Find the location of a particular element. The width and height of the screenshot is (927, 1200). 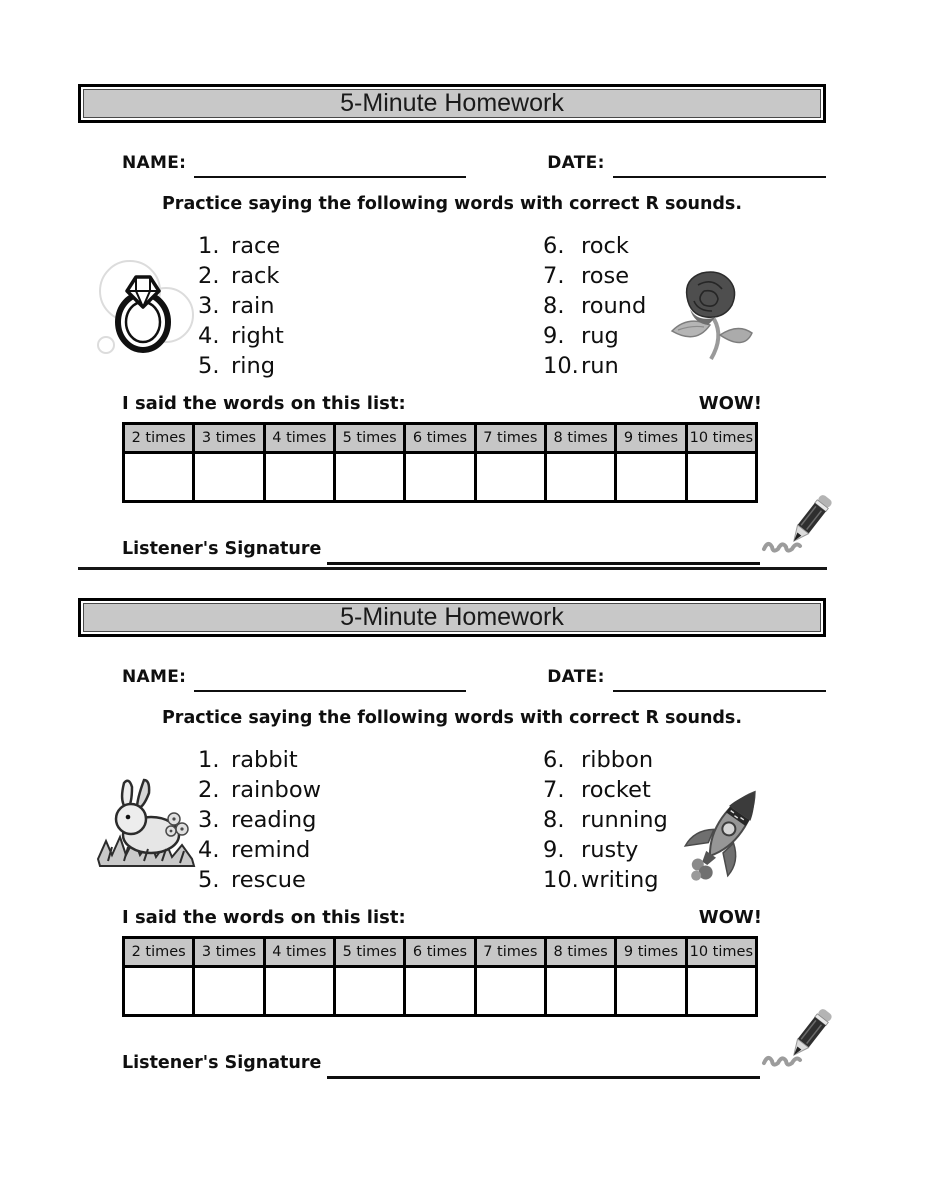

word-text: rug is located at coordinates (600, 336).